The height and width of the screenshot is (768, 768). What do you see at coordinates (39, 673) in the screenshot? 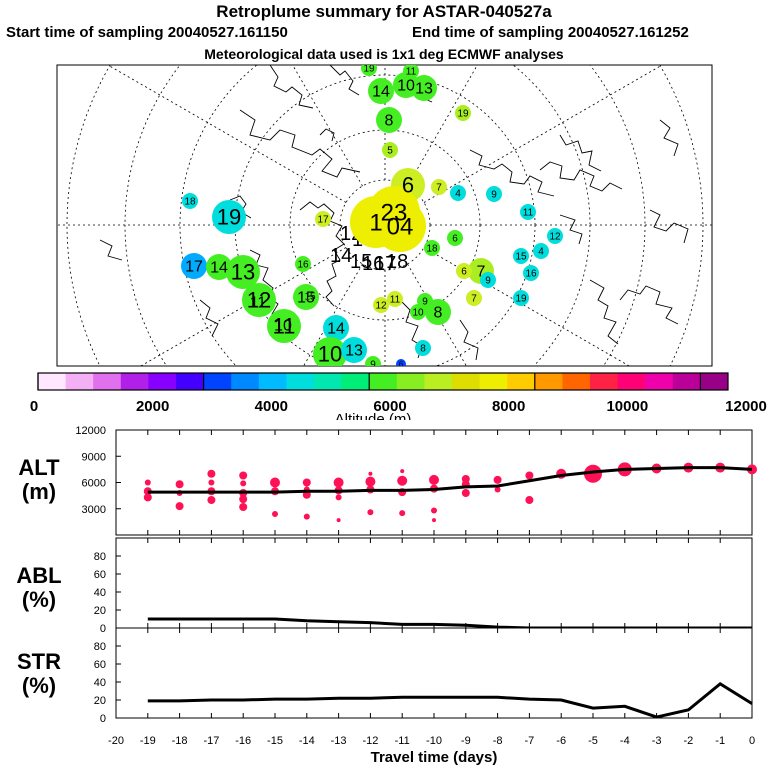
I see `str-panel-label: STR (%)` at bounding box center [39, 673].